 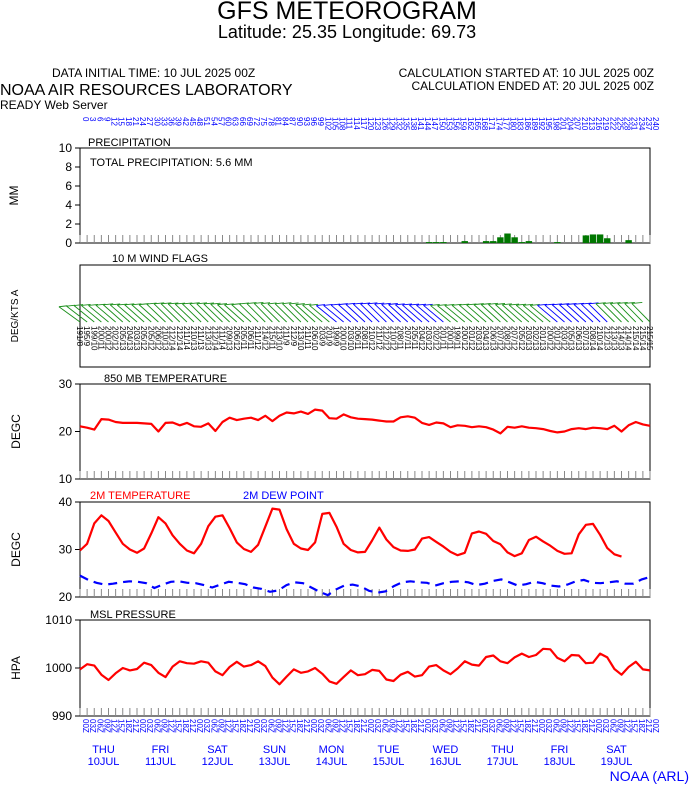 I want to click on forecast-hour-label: 234, so click(x=641, y=124).